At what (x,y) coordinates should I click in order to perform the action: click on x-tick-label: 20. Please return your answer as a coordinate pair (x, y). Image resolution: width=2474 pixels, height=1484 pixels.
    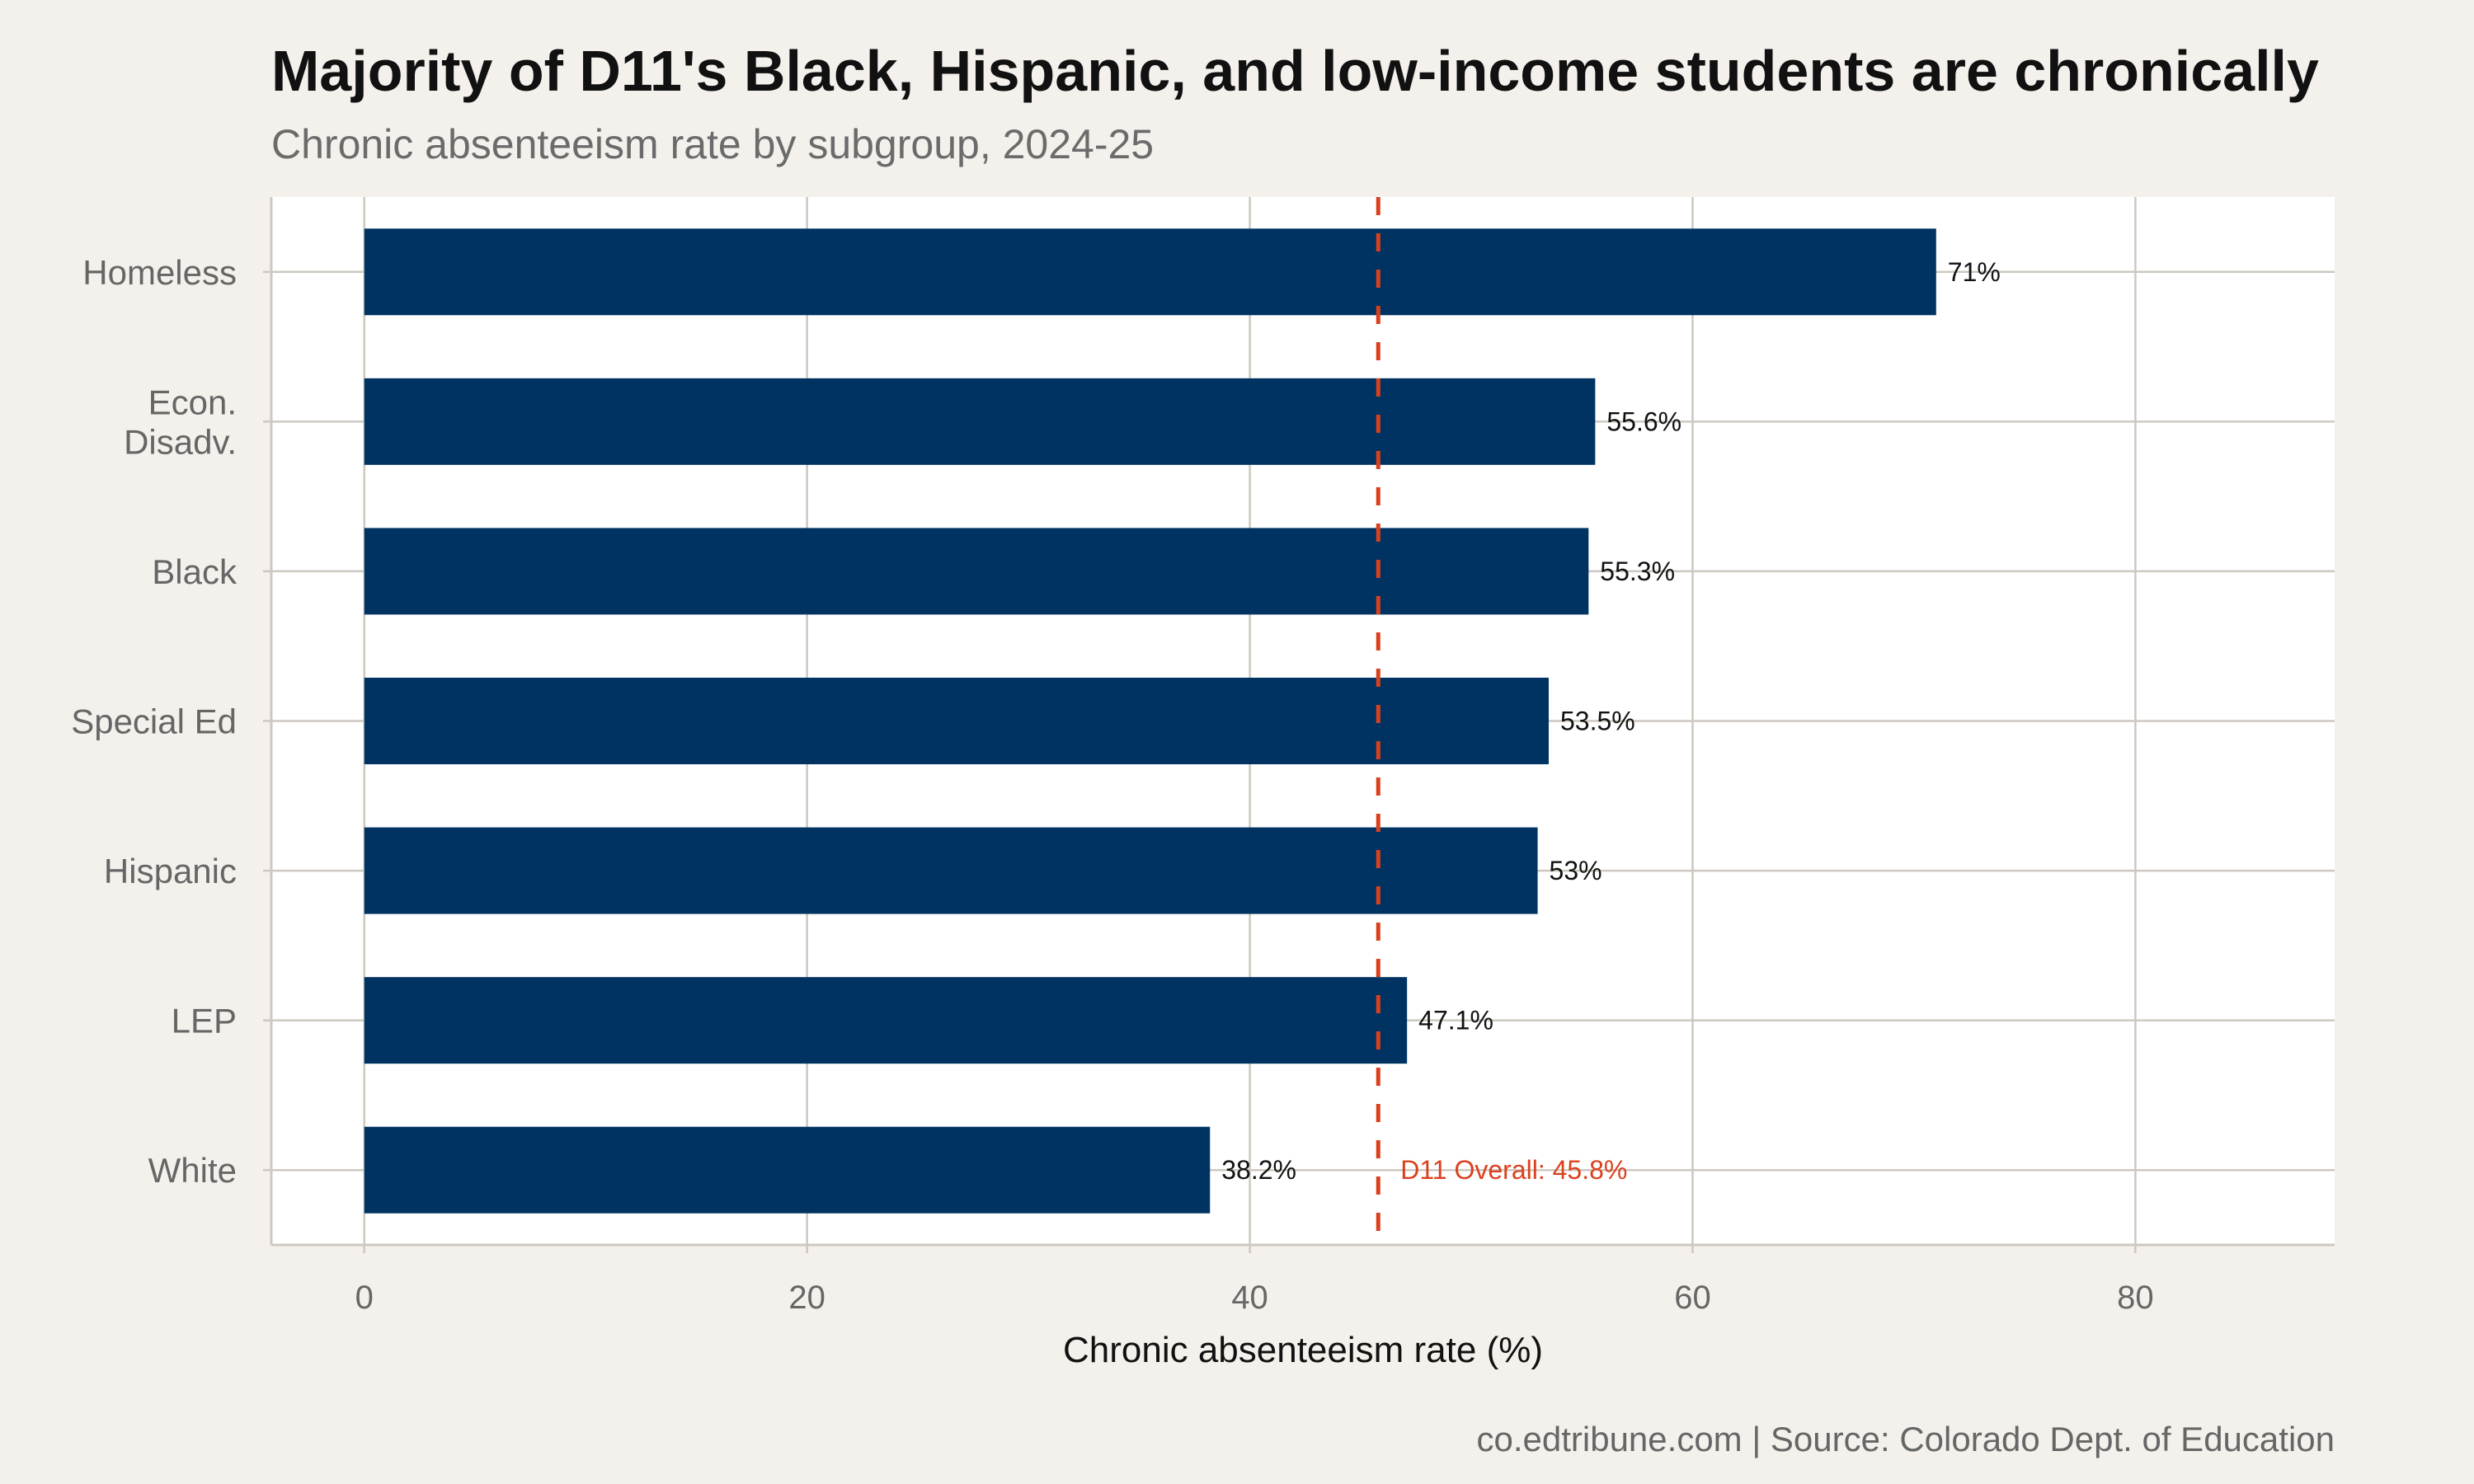
    Looking at the image, I should click on (806, 1298).